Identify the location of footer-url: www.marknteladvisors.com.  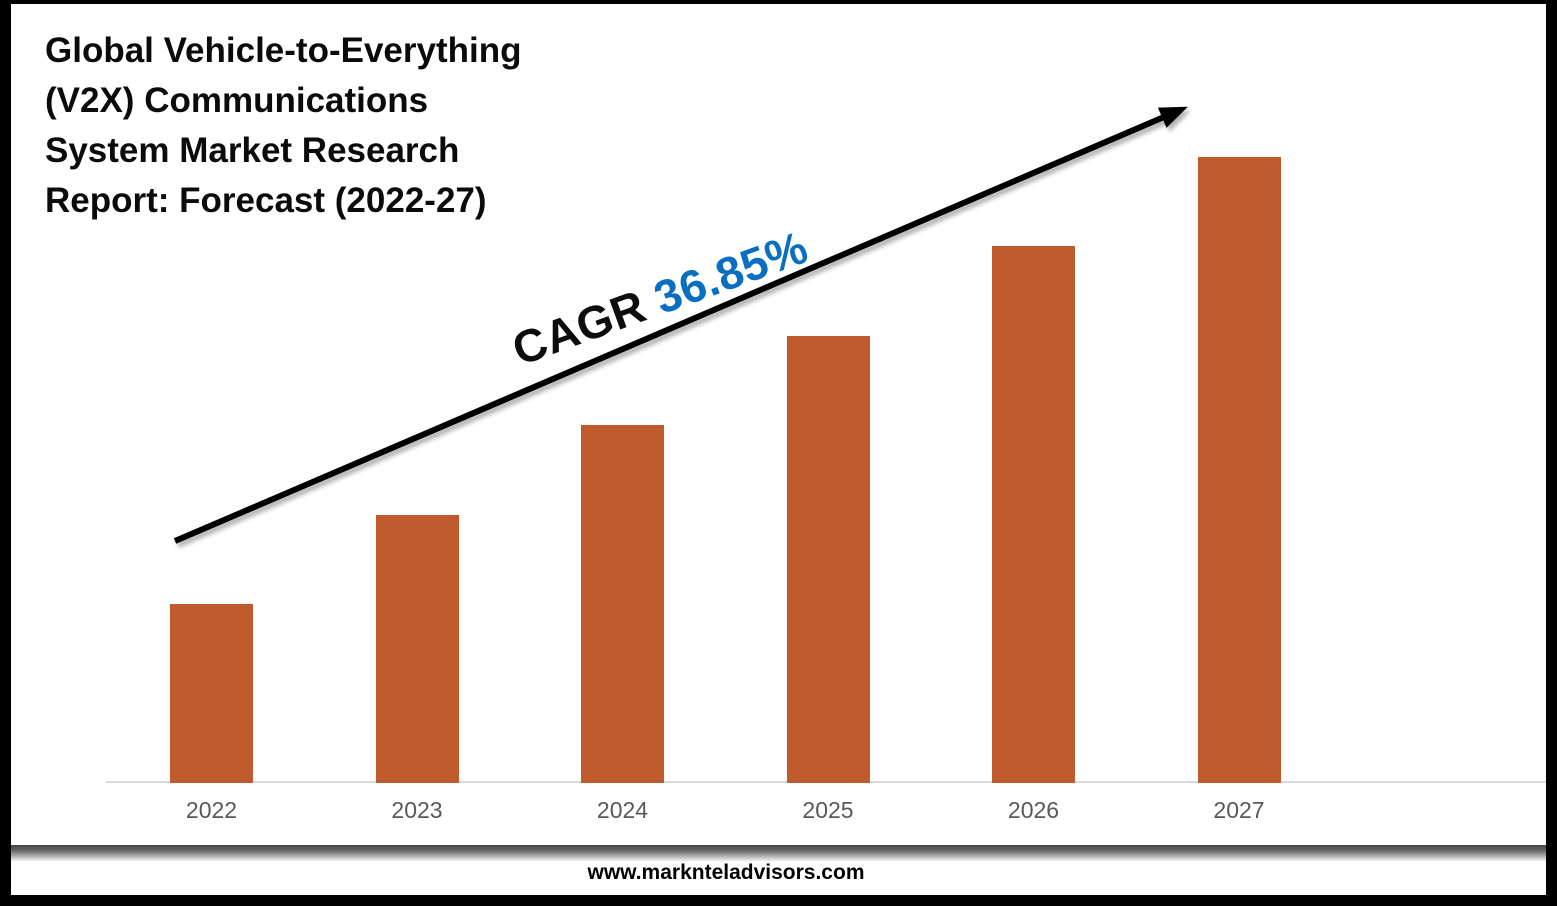
(726, 872).